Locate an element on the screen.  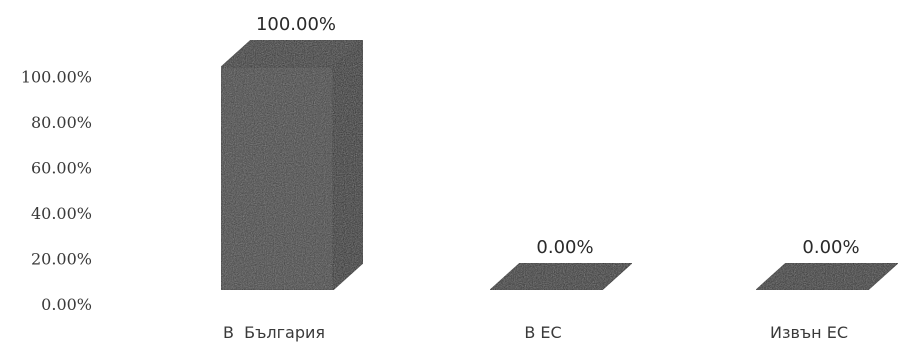
x-category-label: В България is located at coordinates (274, 332).